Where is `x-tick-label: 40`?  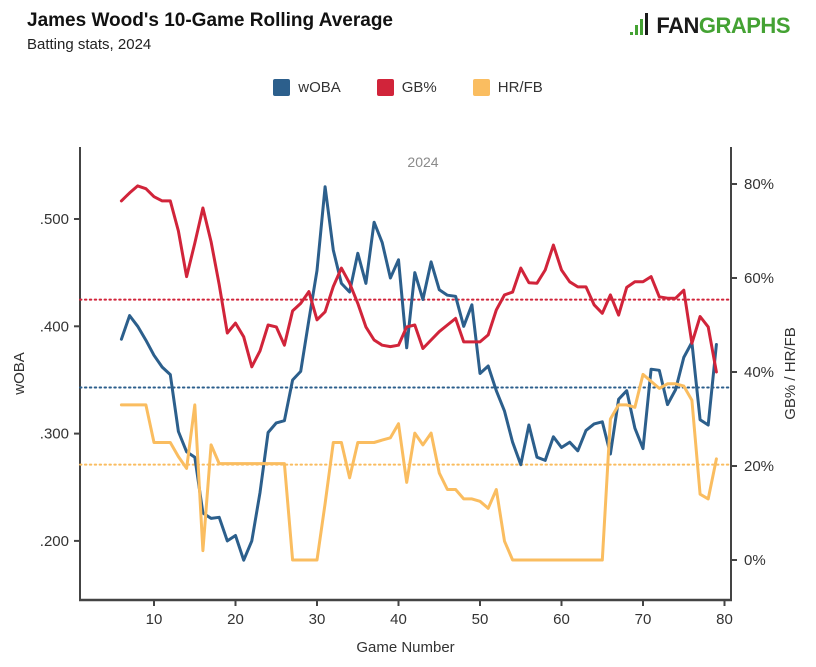 x-tick-label: 40 is located at coordinates (398, 619).